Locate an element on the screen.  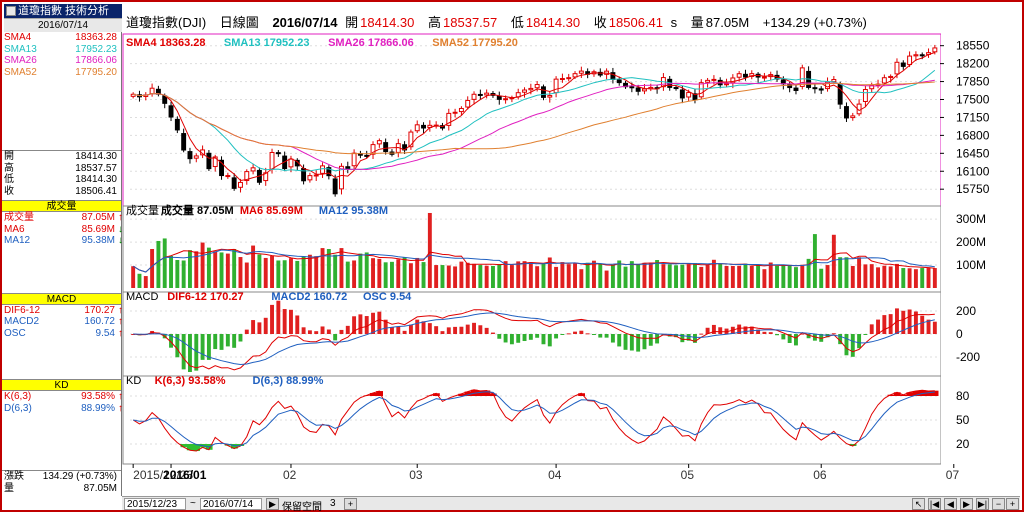
low-label: 低 is located at coordinates (517, 22).